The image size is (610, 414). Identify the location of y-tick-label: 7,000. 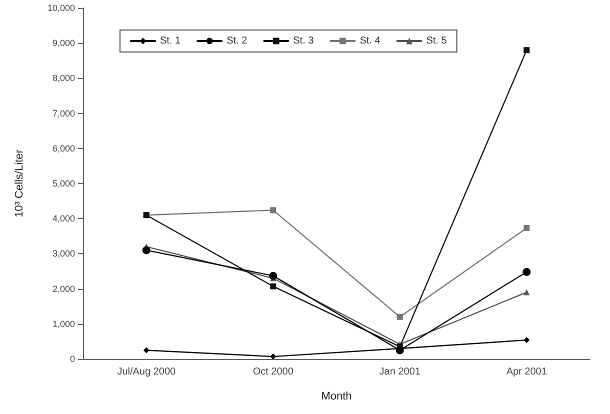
(63, 113).